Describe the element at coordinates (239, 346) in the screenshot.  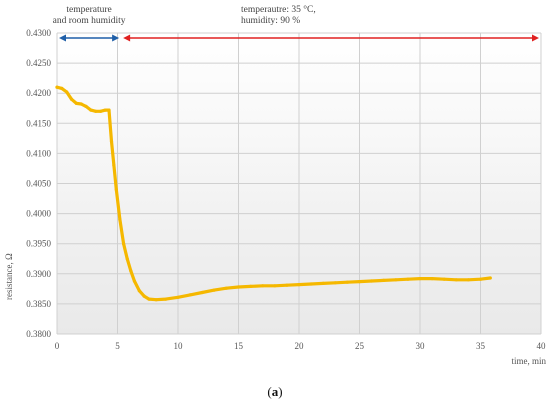
I see `x-tick-label: 15` at that location.